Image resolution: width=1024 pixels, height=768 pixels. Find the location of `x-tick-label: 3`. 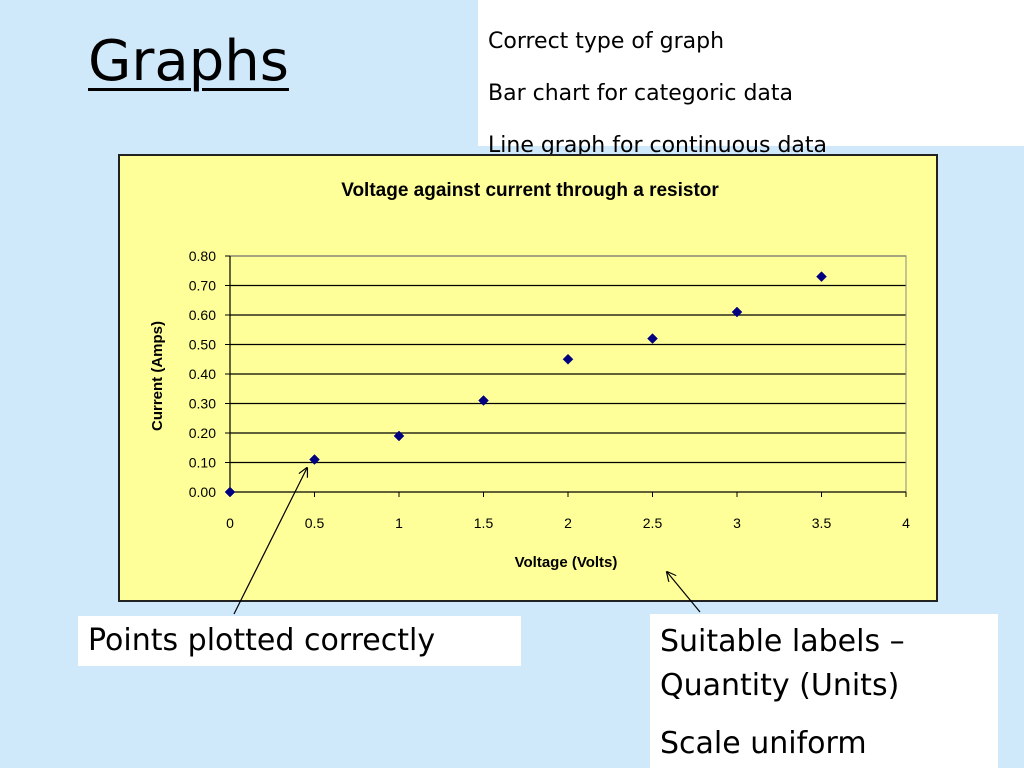

x-tick-label: 3 is located at coordinates (737, 523).